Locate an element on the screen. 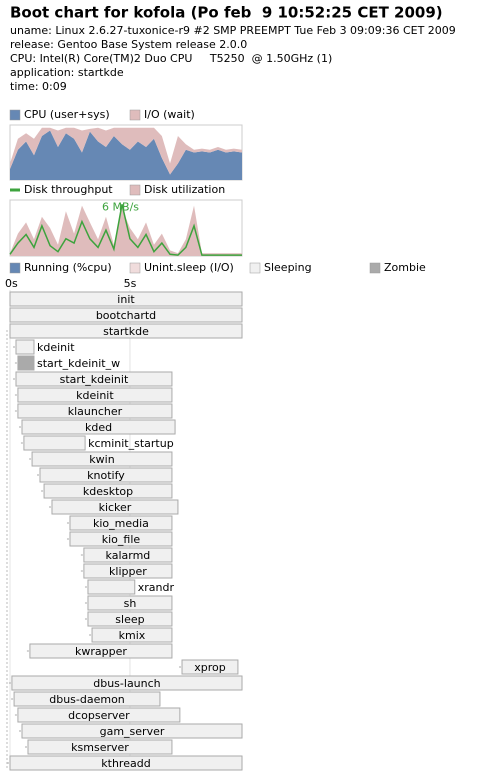  x-tick-label: 5s is located at coordinates (130, 283).